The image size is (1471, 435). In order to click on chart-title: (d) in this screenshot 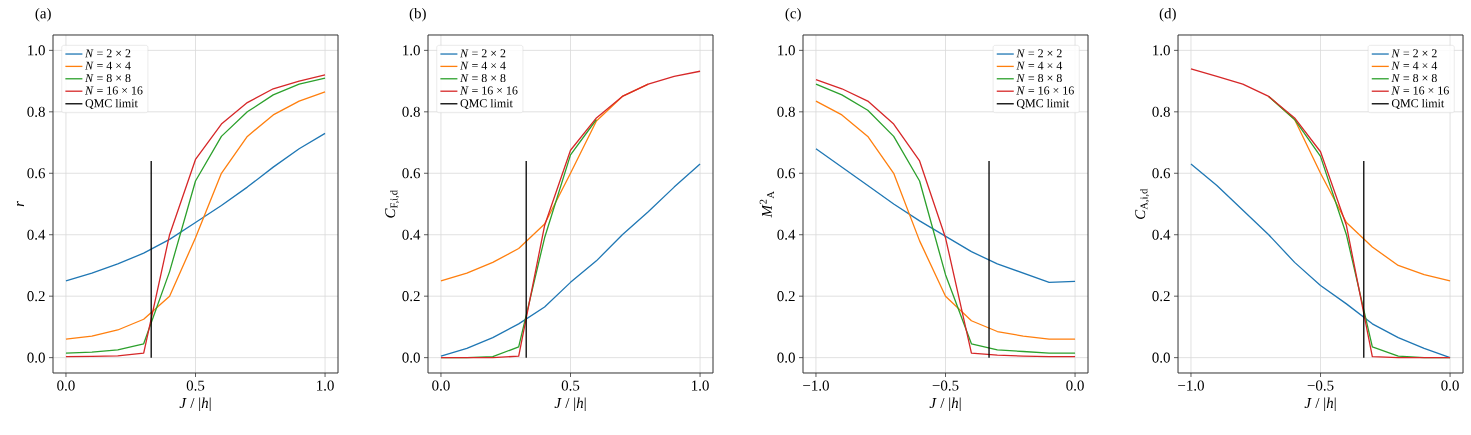, I will do `click(1167, 14)`.